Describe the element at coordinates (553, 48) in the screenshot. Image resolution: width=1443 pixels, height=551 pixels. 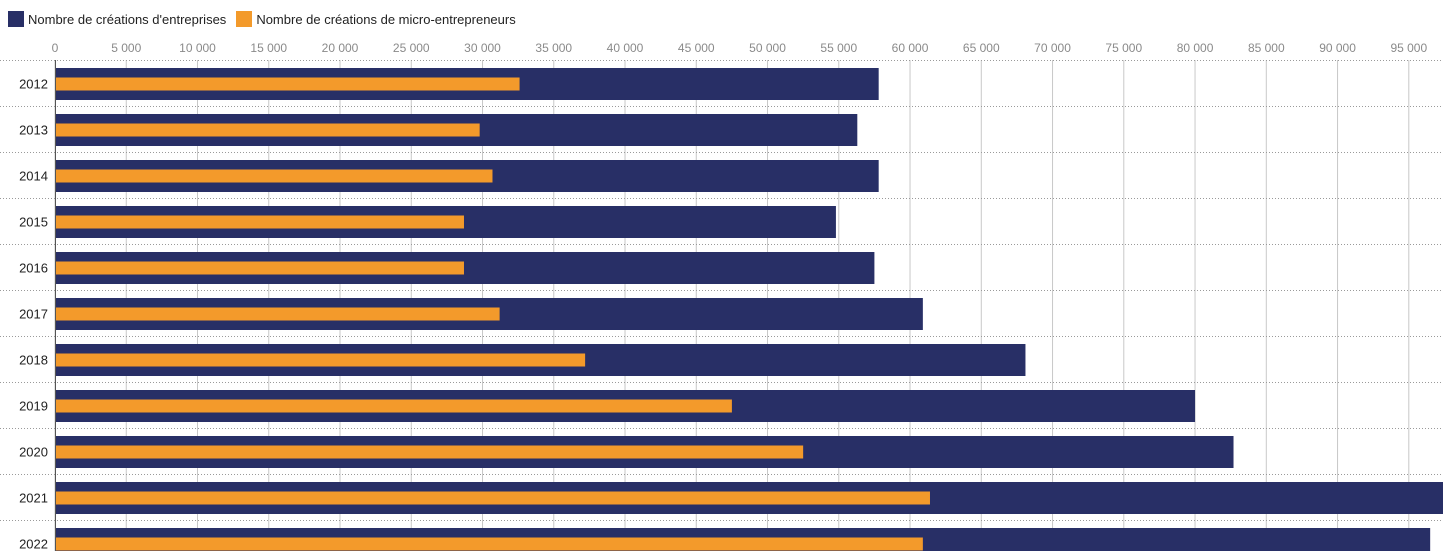
I see `x-tick-label-7: 35 000` at that location.